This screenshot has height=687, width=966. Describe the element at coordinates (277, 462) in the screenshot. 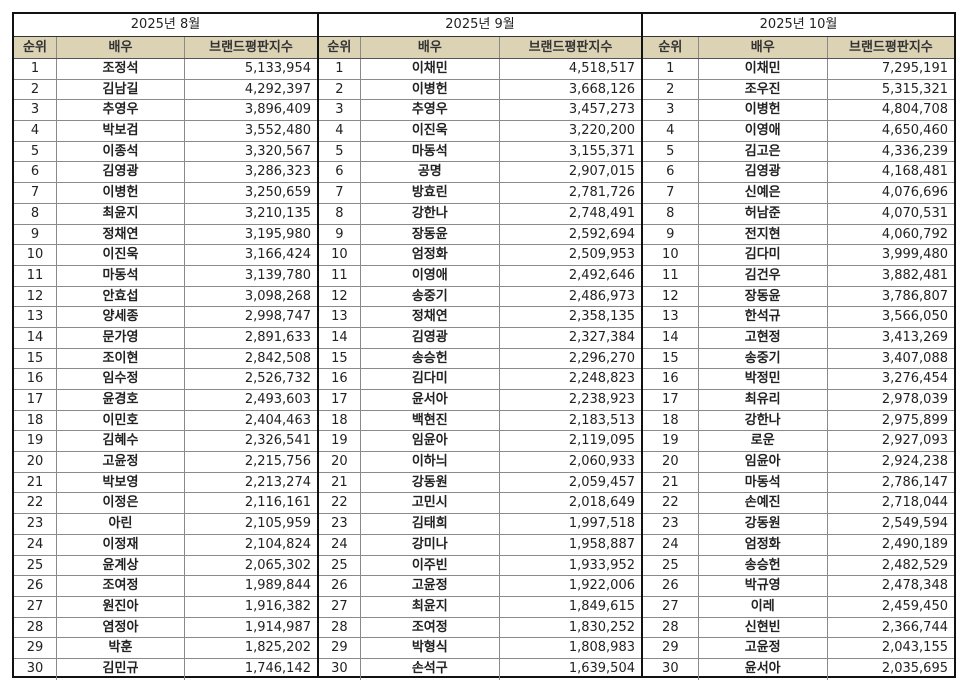

I see `score-cell: 2,215,756` at that location.